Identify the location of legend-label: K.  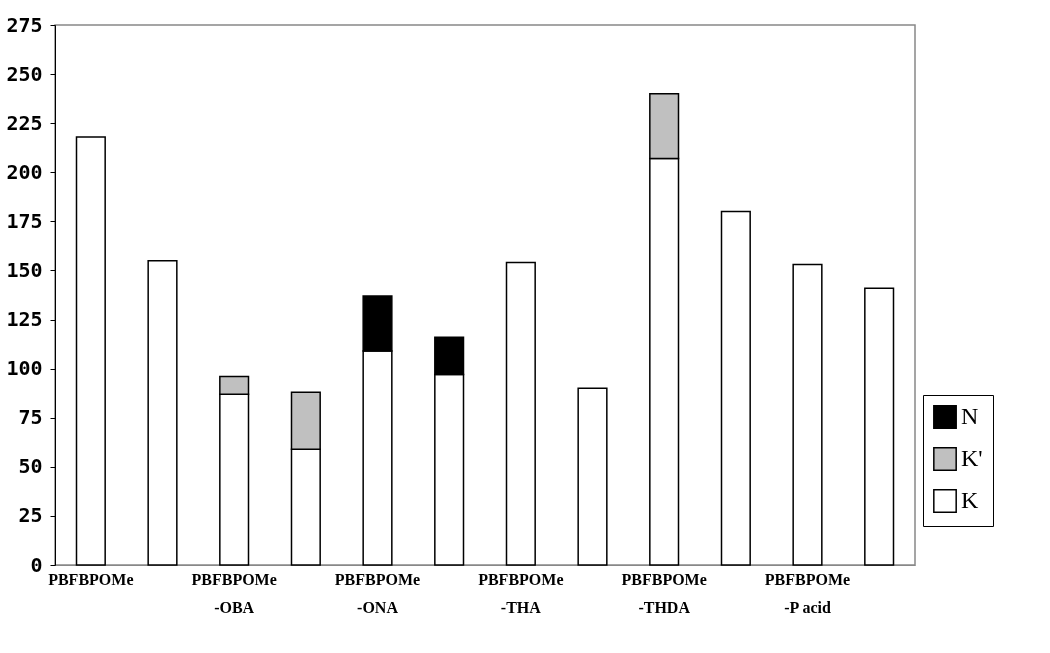
(970, 500).